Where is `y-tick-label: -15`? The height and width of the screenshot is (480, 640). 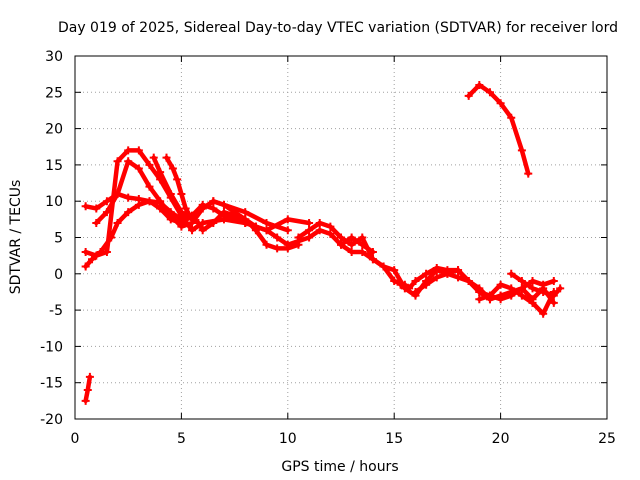
y-tick-label: -15 is located at coordinates (51, 384).